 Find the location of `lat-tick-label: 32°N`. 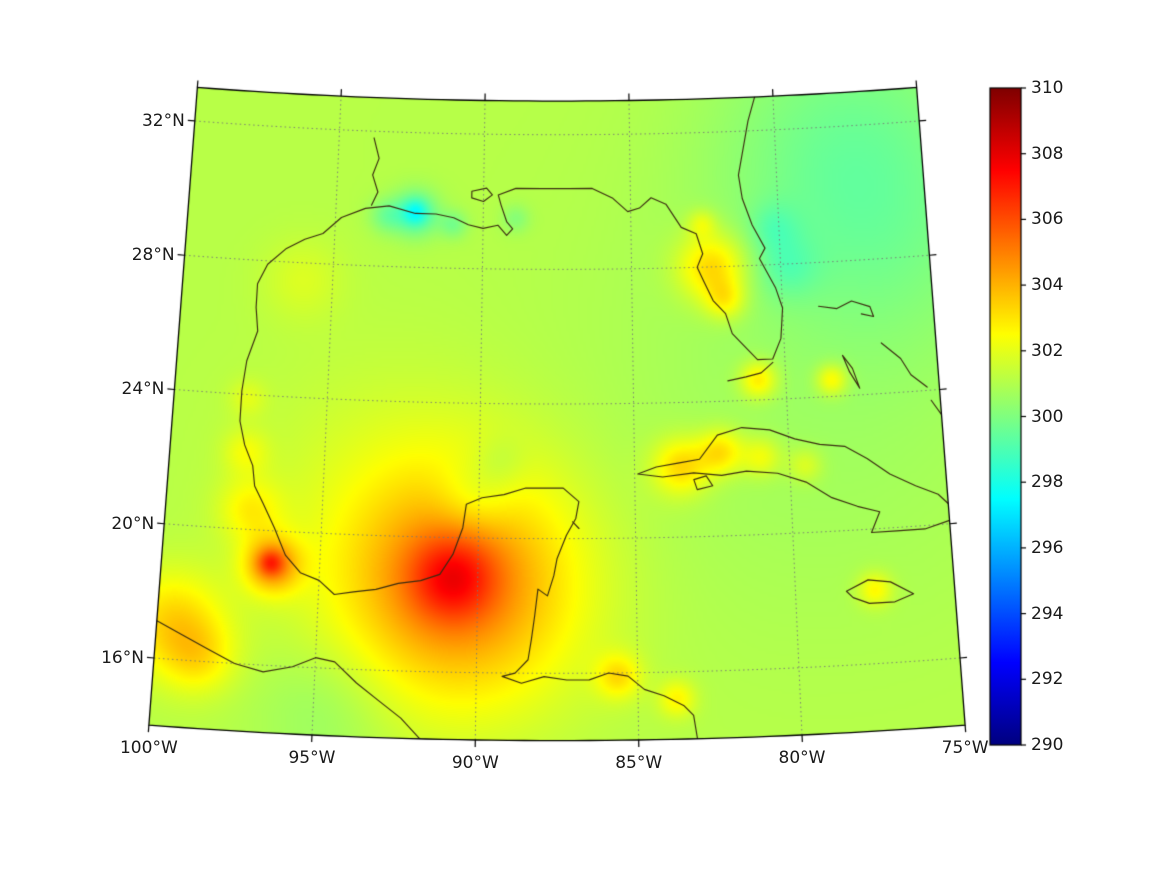

lat-tick-label: 32°N is located at coordinates (163, 120).